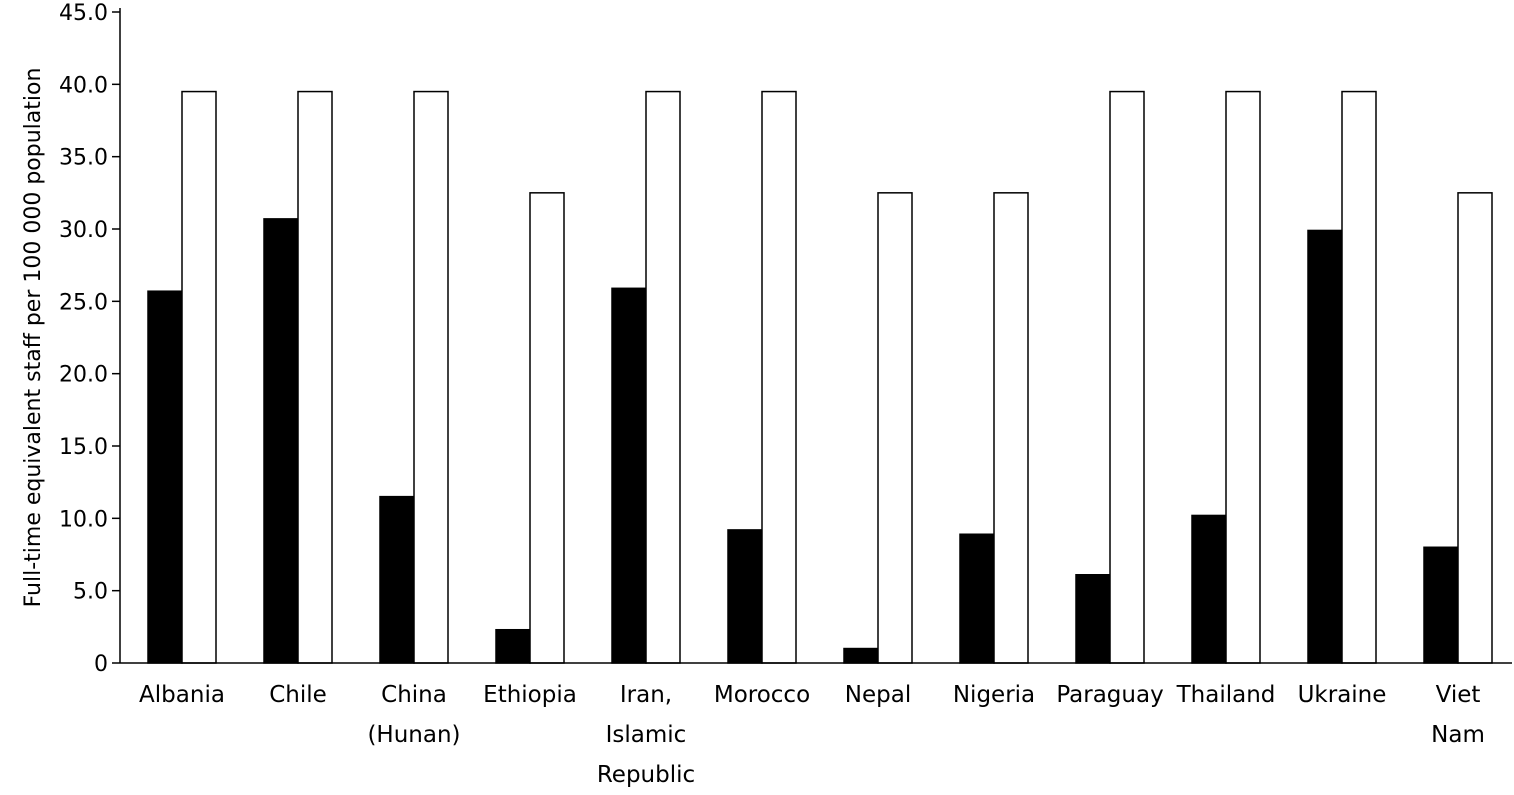 The image size is (1514, 795). I want to click on x-category-label: Iran, Islamic Republic, so click(646, 735).